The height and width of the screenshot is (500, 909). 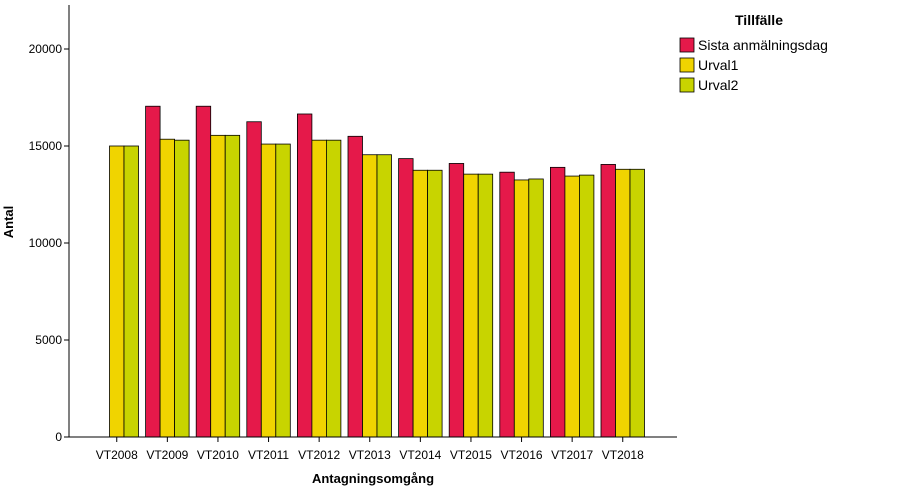 What do you see at coordinates (623, 455) in the screenshot?
I see `x-tick-label: VT2018` at bounding box center [623, 455].